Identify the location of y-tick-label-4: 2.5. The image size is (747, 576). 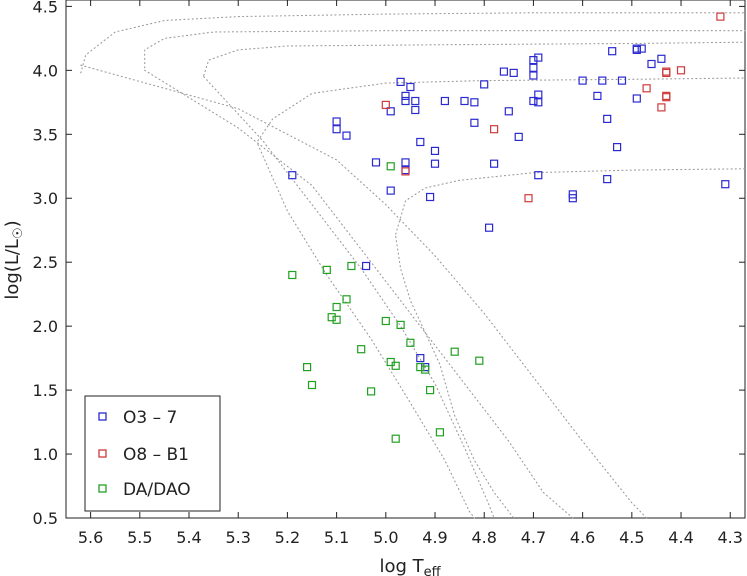
(45, 262).